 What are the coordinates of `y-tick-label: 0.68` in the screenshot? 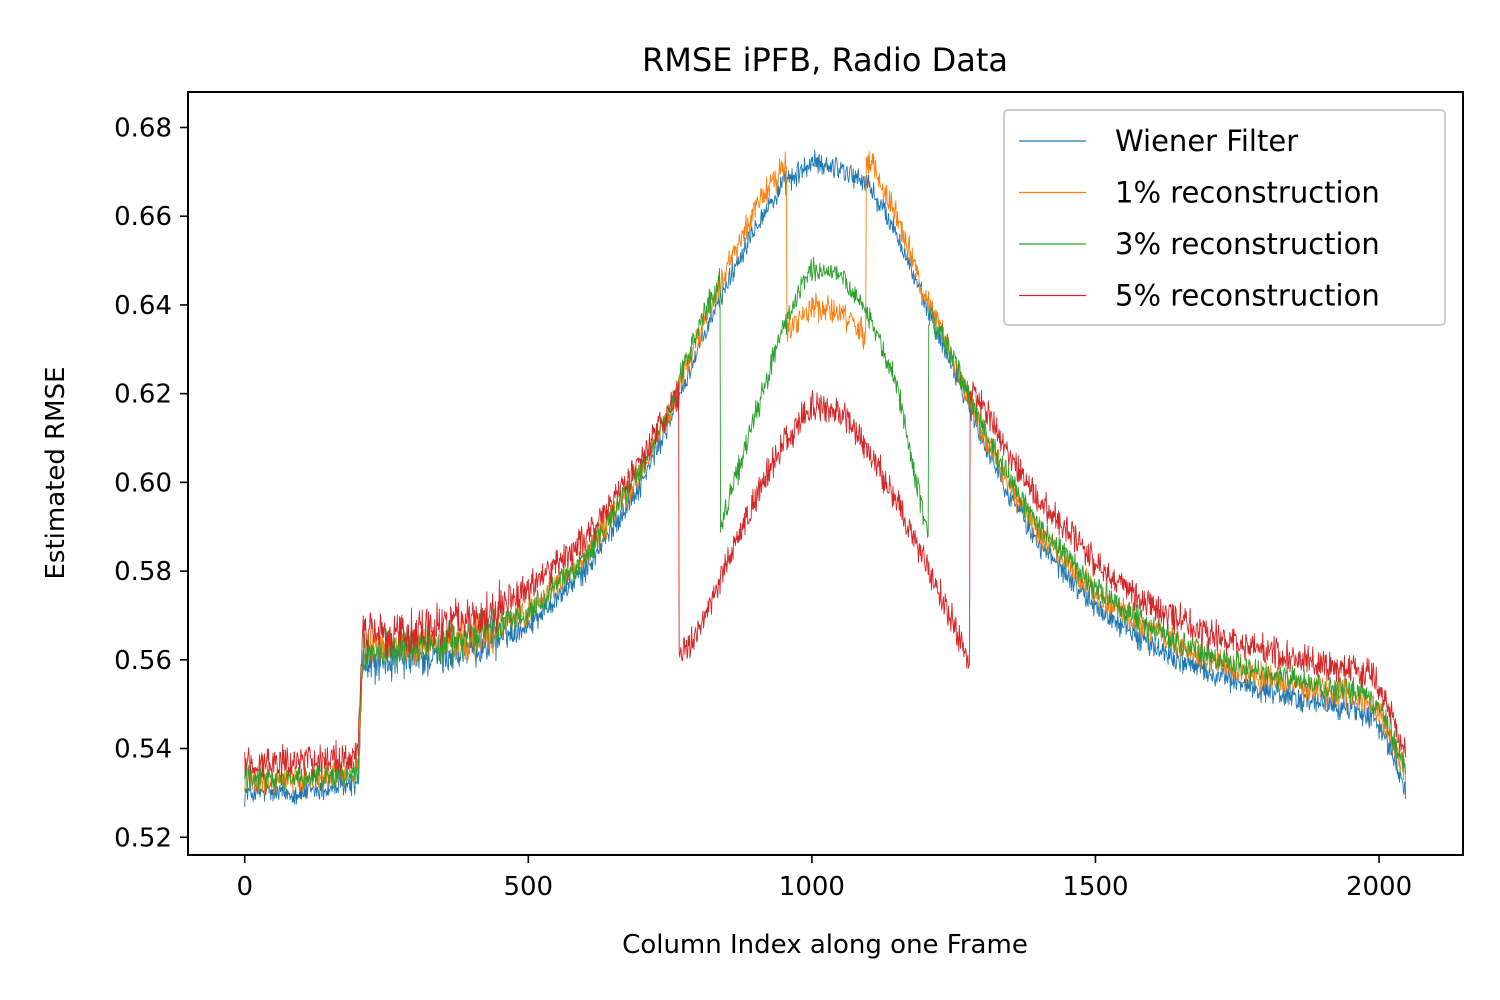 It's located at (143, 128).